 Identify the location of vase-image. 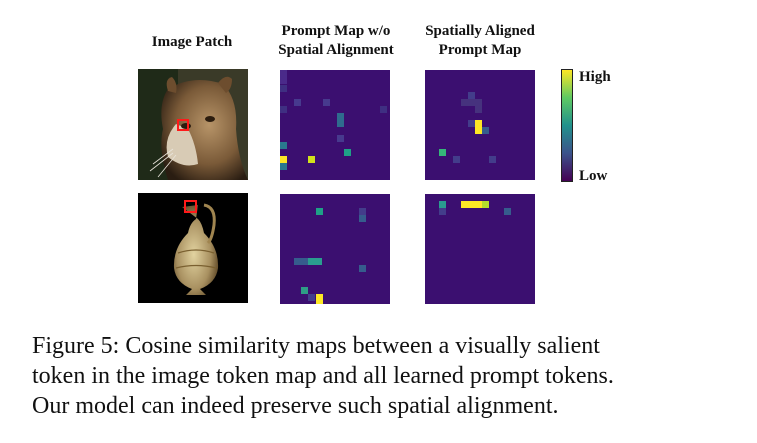
(193, 248).